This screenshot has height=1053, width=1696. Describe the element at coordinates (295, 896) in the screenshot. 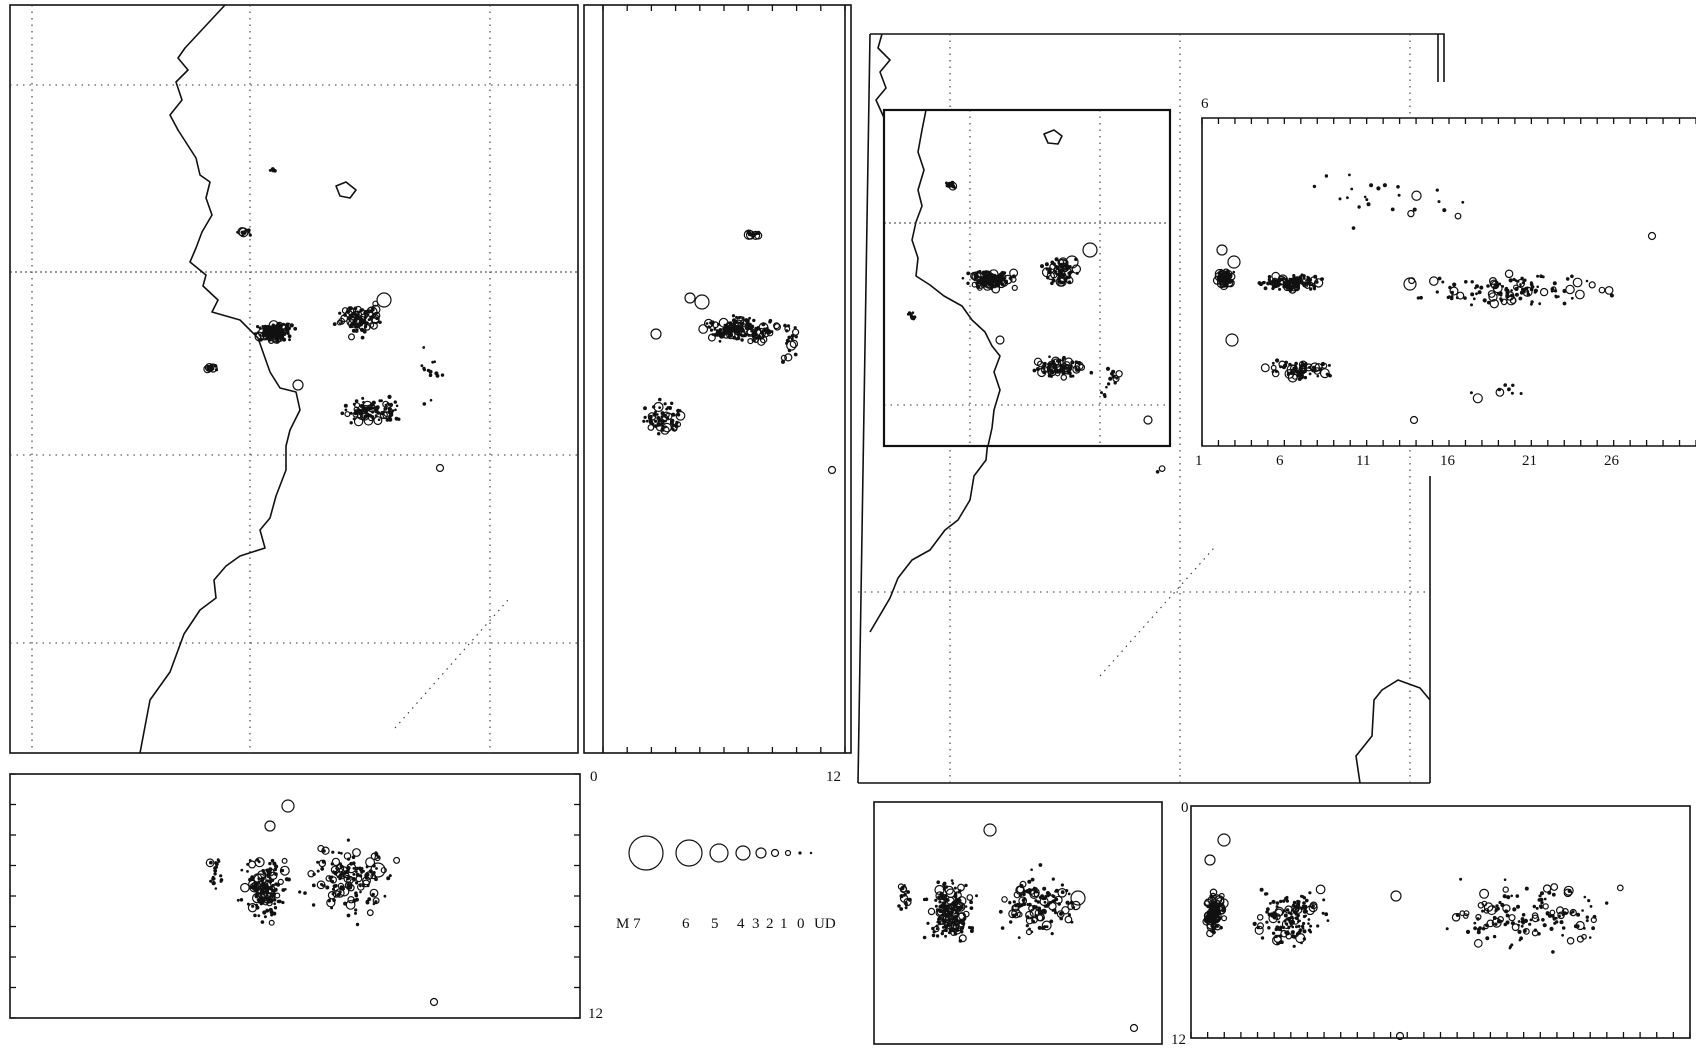

I see `left-ns-section-ticks` at that location.